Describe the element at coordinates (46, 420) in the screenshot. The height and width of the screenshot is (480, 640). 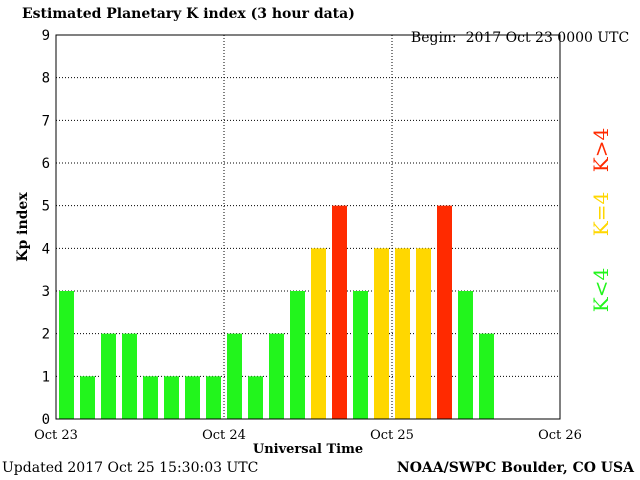
I see `y-tick-label: 0` at that location.